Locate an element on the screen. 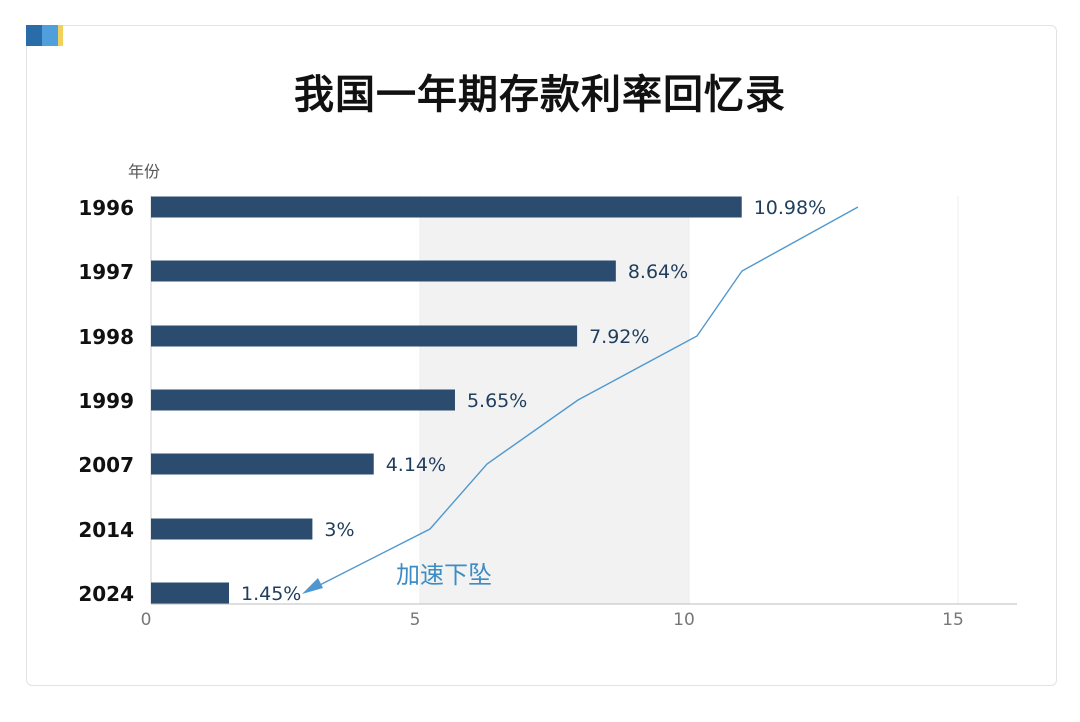 The width and height of the screenshot is (1080, 722). category-label: 2014 is located at coordinates (106, 530).